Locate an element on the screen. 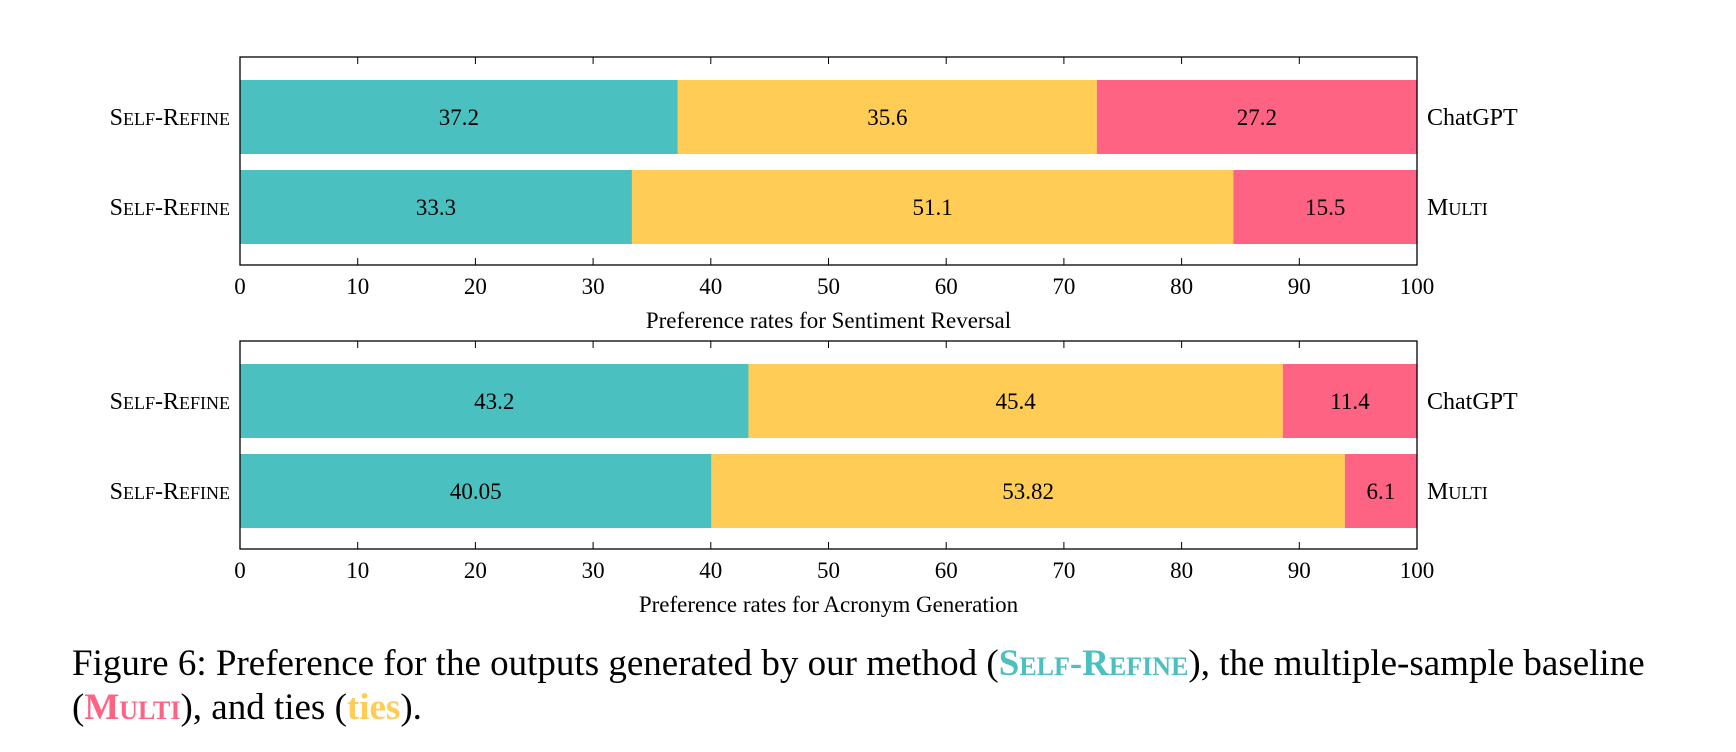  panel-1-row-2-right-label: MULTI is located at coordinates (1457, 208).